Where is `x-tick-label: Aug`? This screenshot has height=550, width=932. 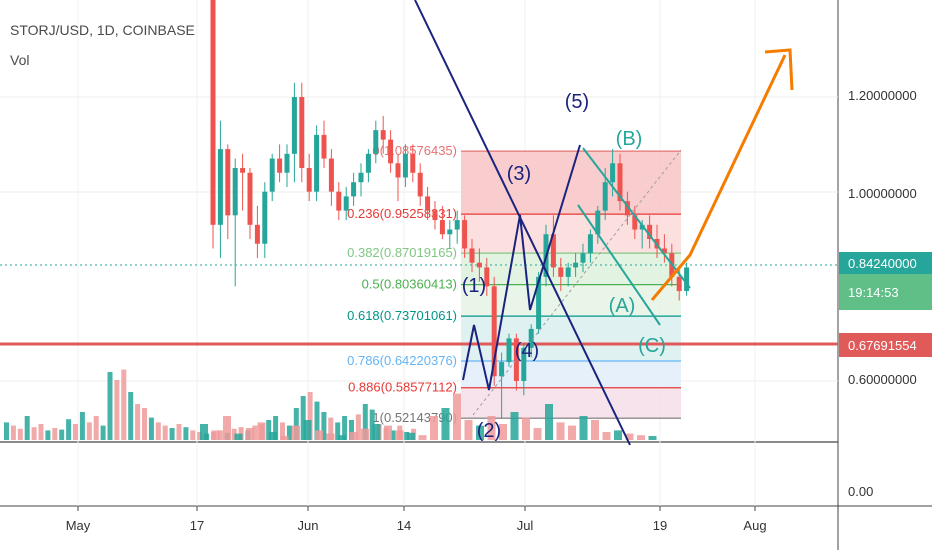 x-tick-label: Aug is located at coordinates (754, 525).